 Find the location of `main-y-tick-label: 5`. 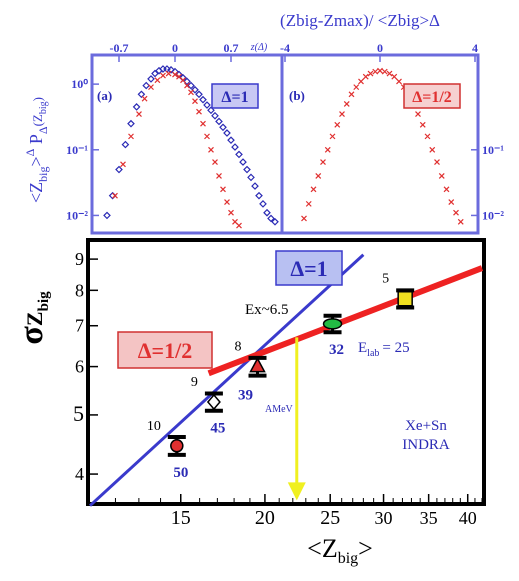

main-y-tick-label: 5 is located at coordinates (78, 413).